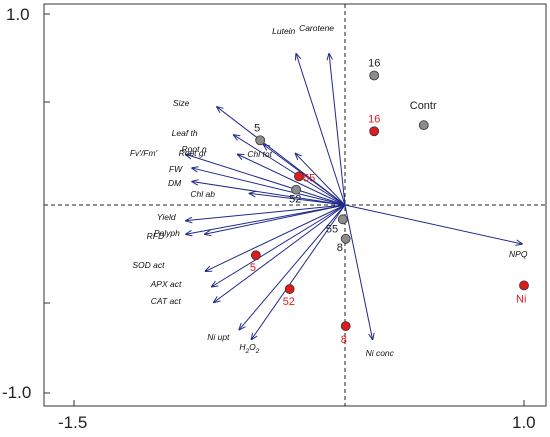 This screenshot has height=437, width=550. What do you see at coordinates (518, 254) in the screenshot?
I see `loading-label-npq: NPQ` at bounding box center [518, 254].